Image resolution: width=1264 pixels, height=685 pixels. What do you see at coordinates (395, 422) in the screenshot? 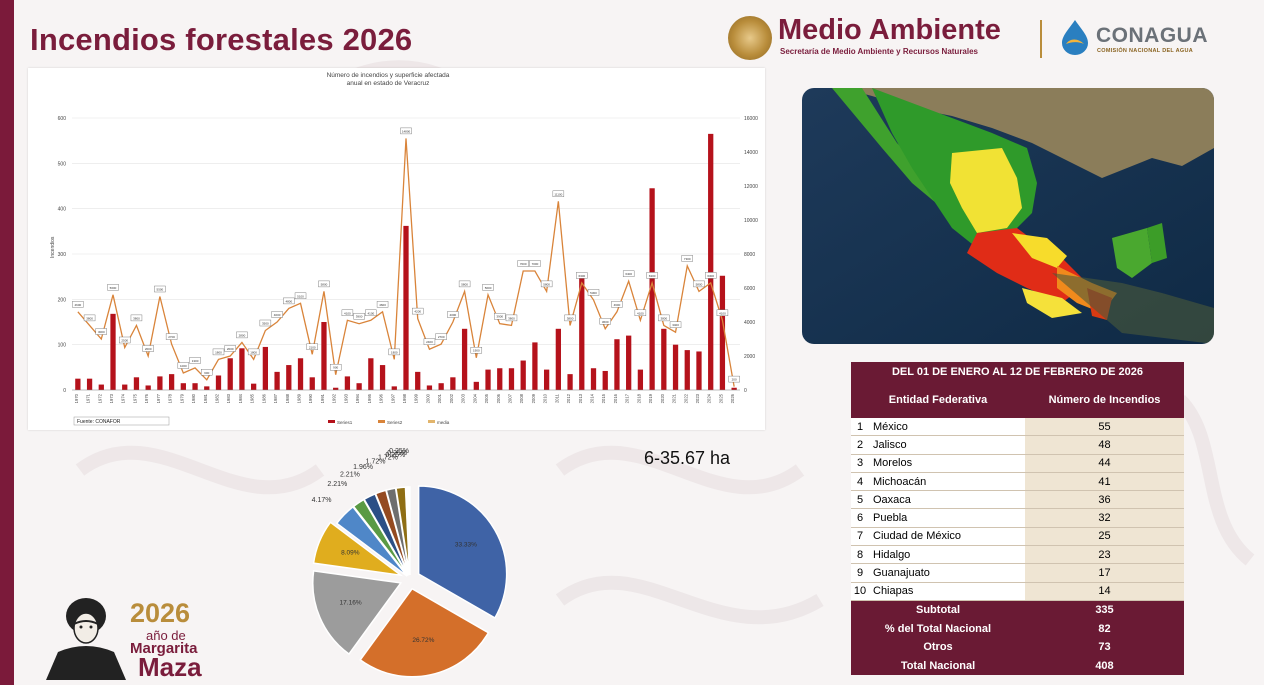
I see `legend-label: Series2` at bounding box center [395, 422].